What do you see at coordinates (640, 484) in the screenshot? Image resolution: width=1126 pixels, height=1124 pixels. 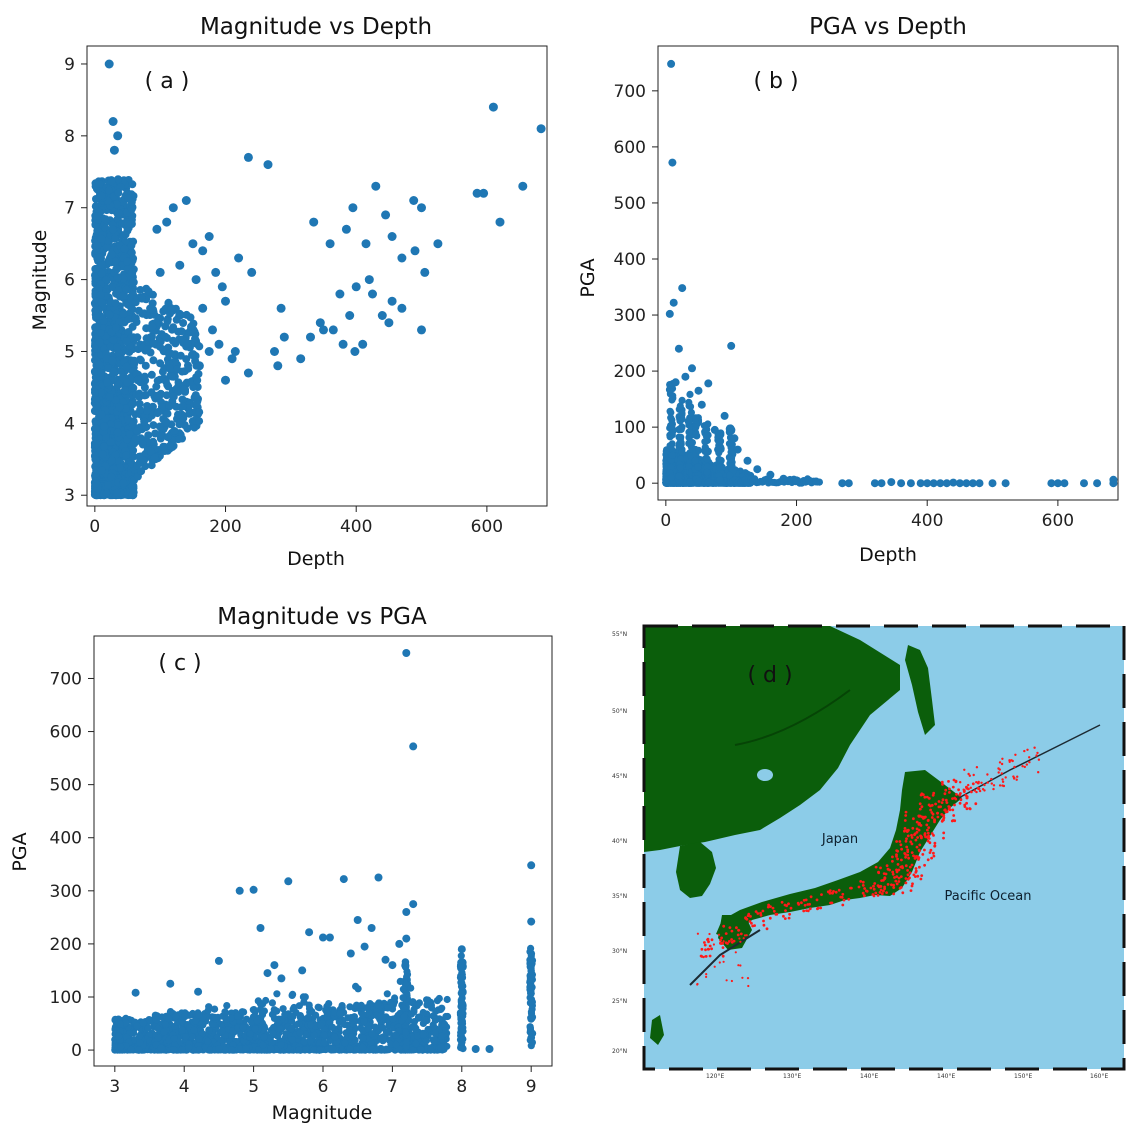 I see `y-tick-label: 0` at bounding box center [640, 484].